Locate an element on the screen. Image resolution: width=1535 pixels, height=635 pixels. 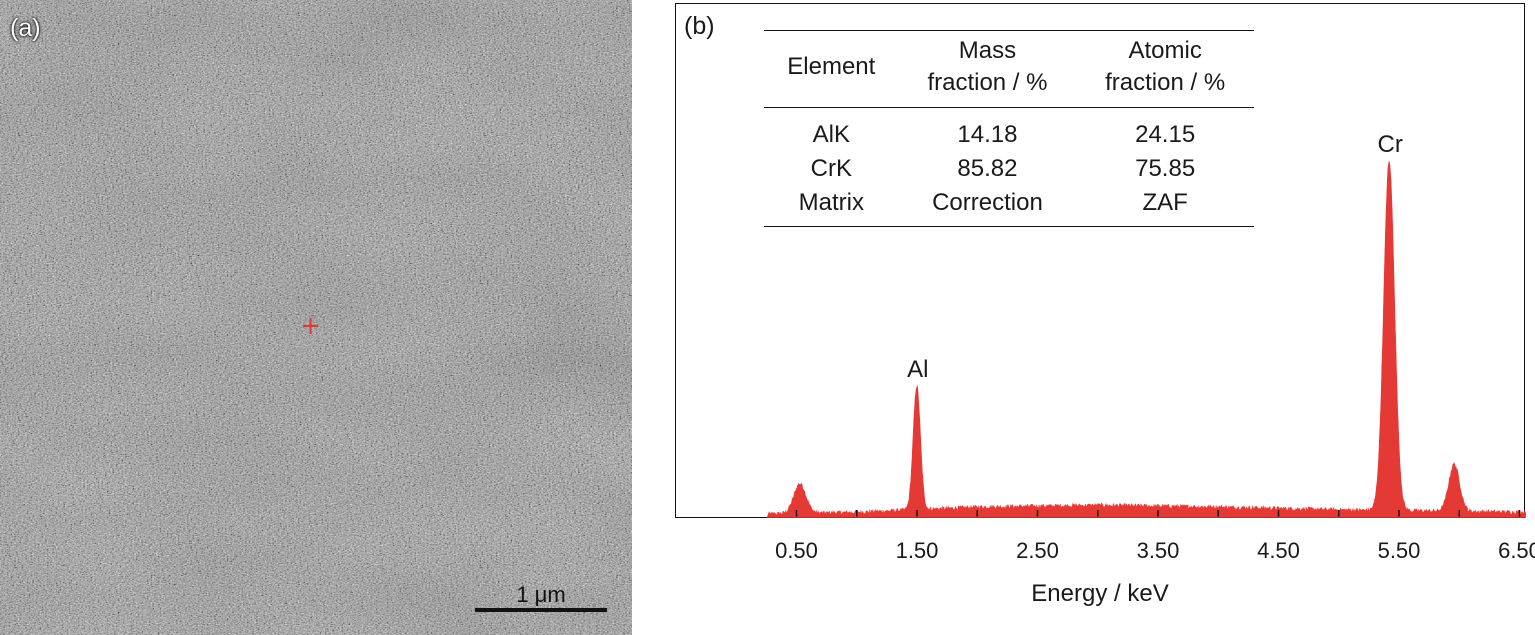
scale-bar-label: 1 μm is located at coordinates (541, 594).